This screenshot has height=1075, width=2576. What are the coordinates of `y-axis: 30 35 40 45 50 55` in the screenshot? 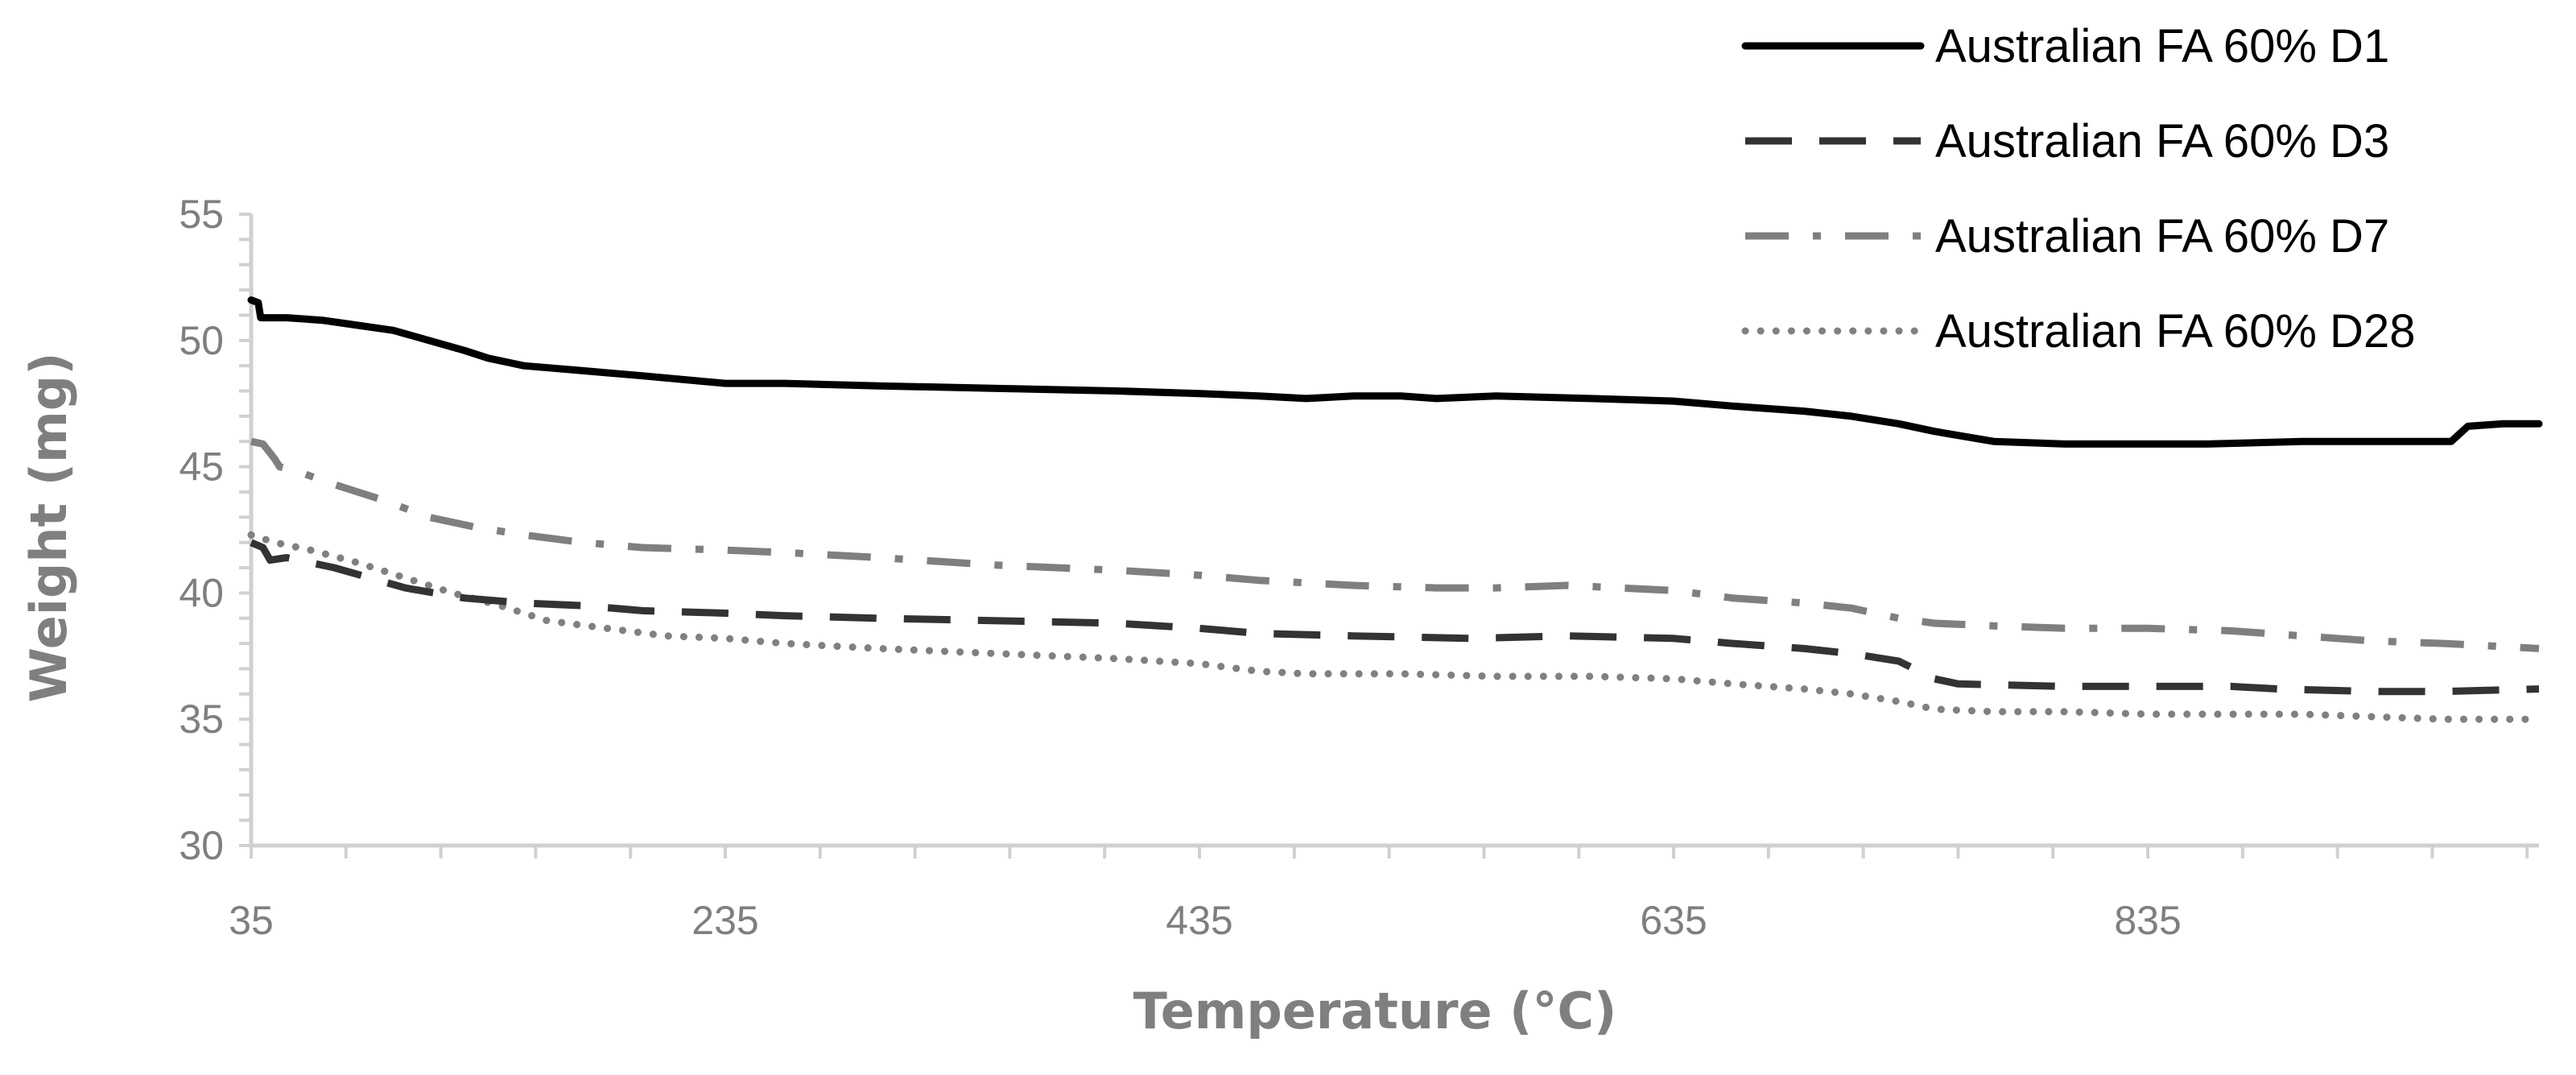 It's located at (216, 530).